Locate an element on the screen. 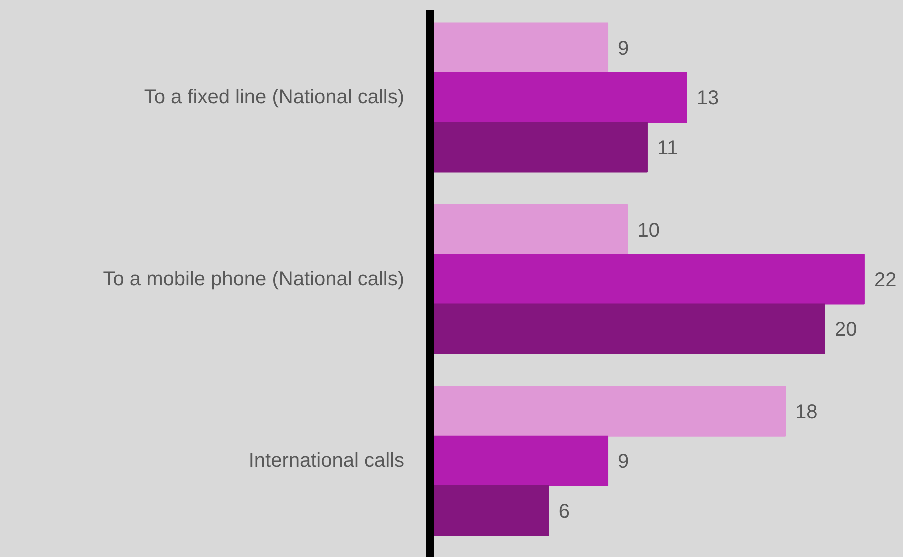 The image size is (903, 557). data-label: 22 is located at coordinates (885, 280).